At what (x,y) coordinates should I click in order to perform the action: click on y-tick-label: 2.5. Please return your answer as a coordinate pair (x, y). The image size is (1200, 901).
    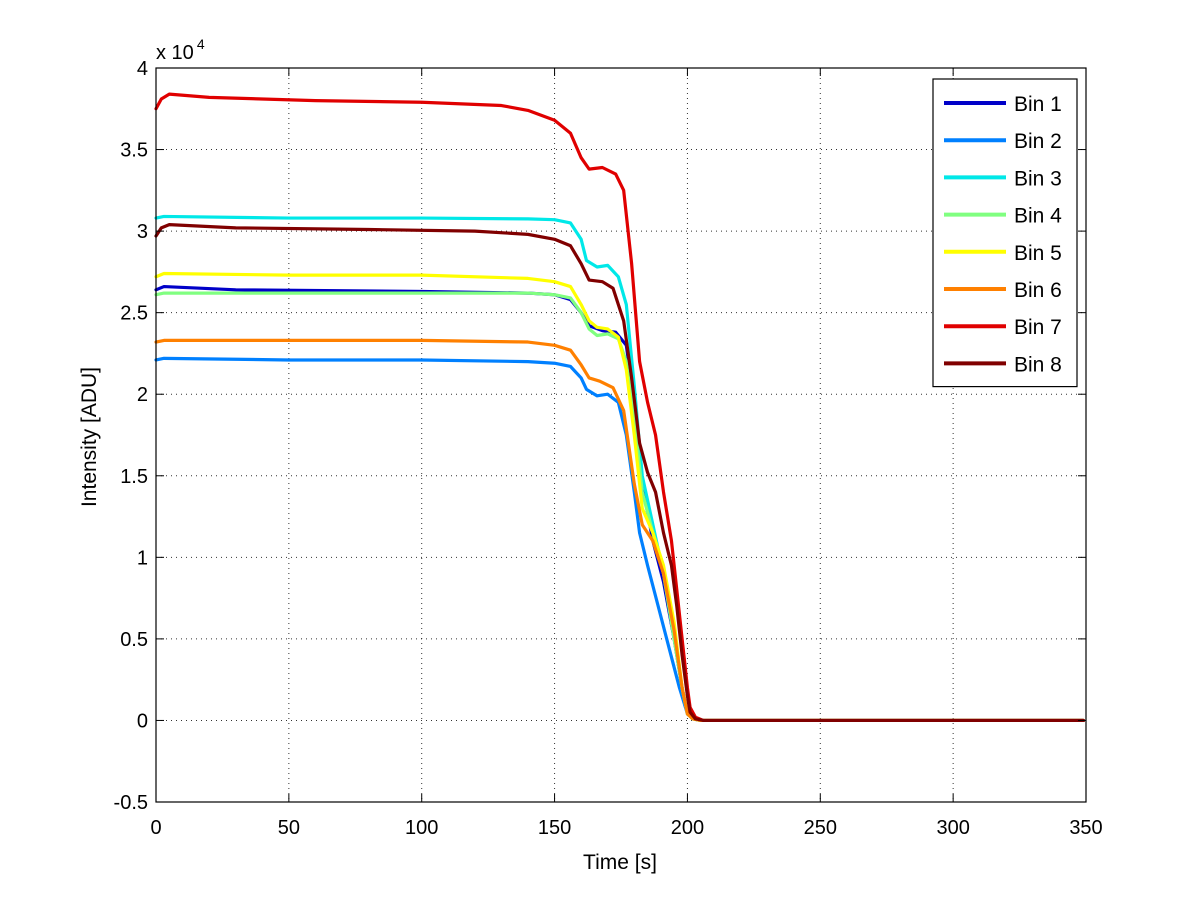
    Looking at the image, I should click on (134, 314).